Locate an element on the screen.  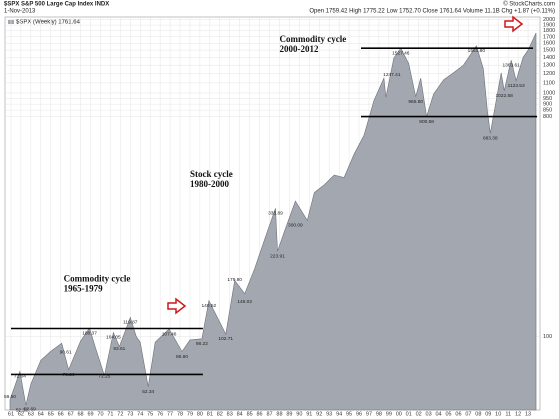
y-tick-label: 1000 is located at coordinates (549, 93).